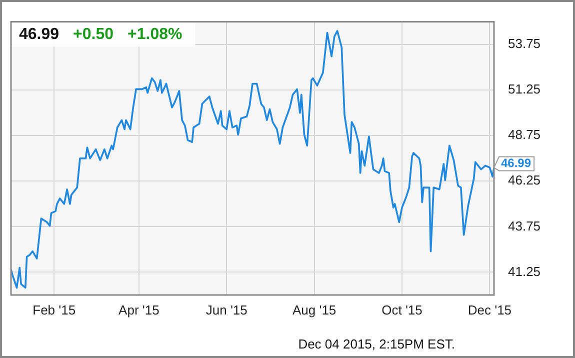  I want to click on annotation: +1.08%, so click(155, 35).